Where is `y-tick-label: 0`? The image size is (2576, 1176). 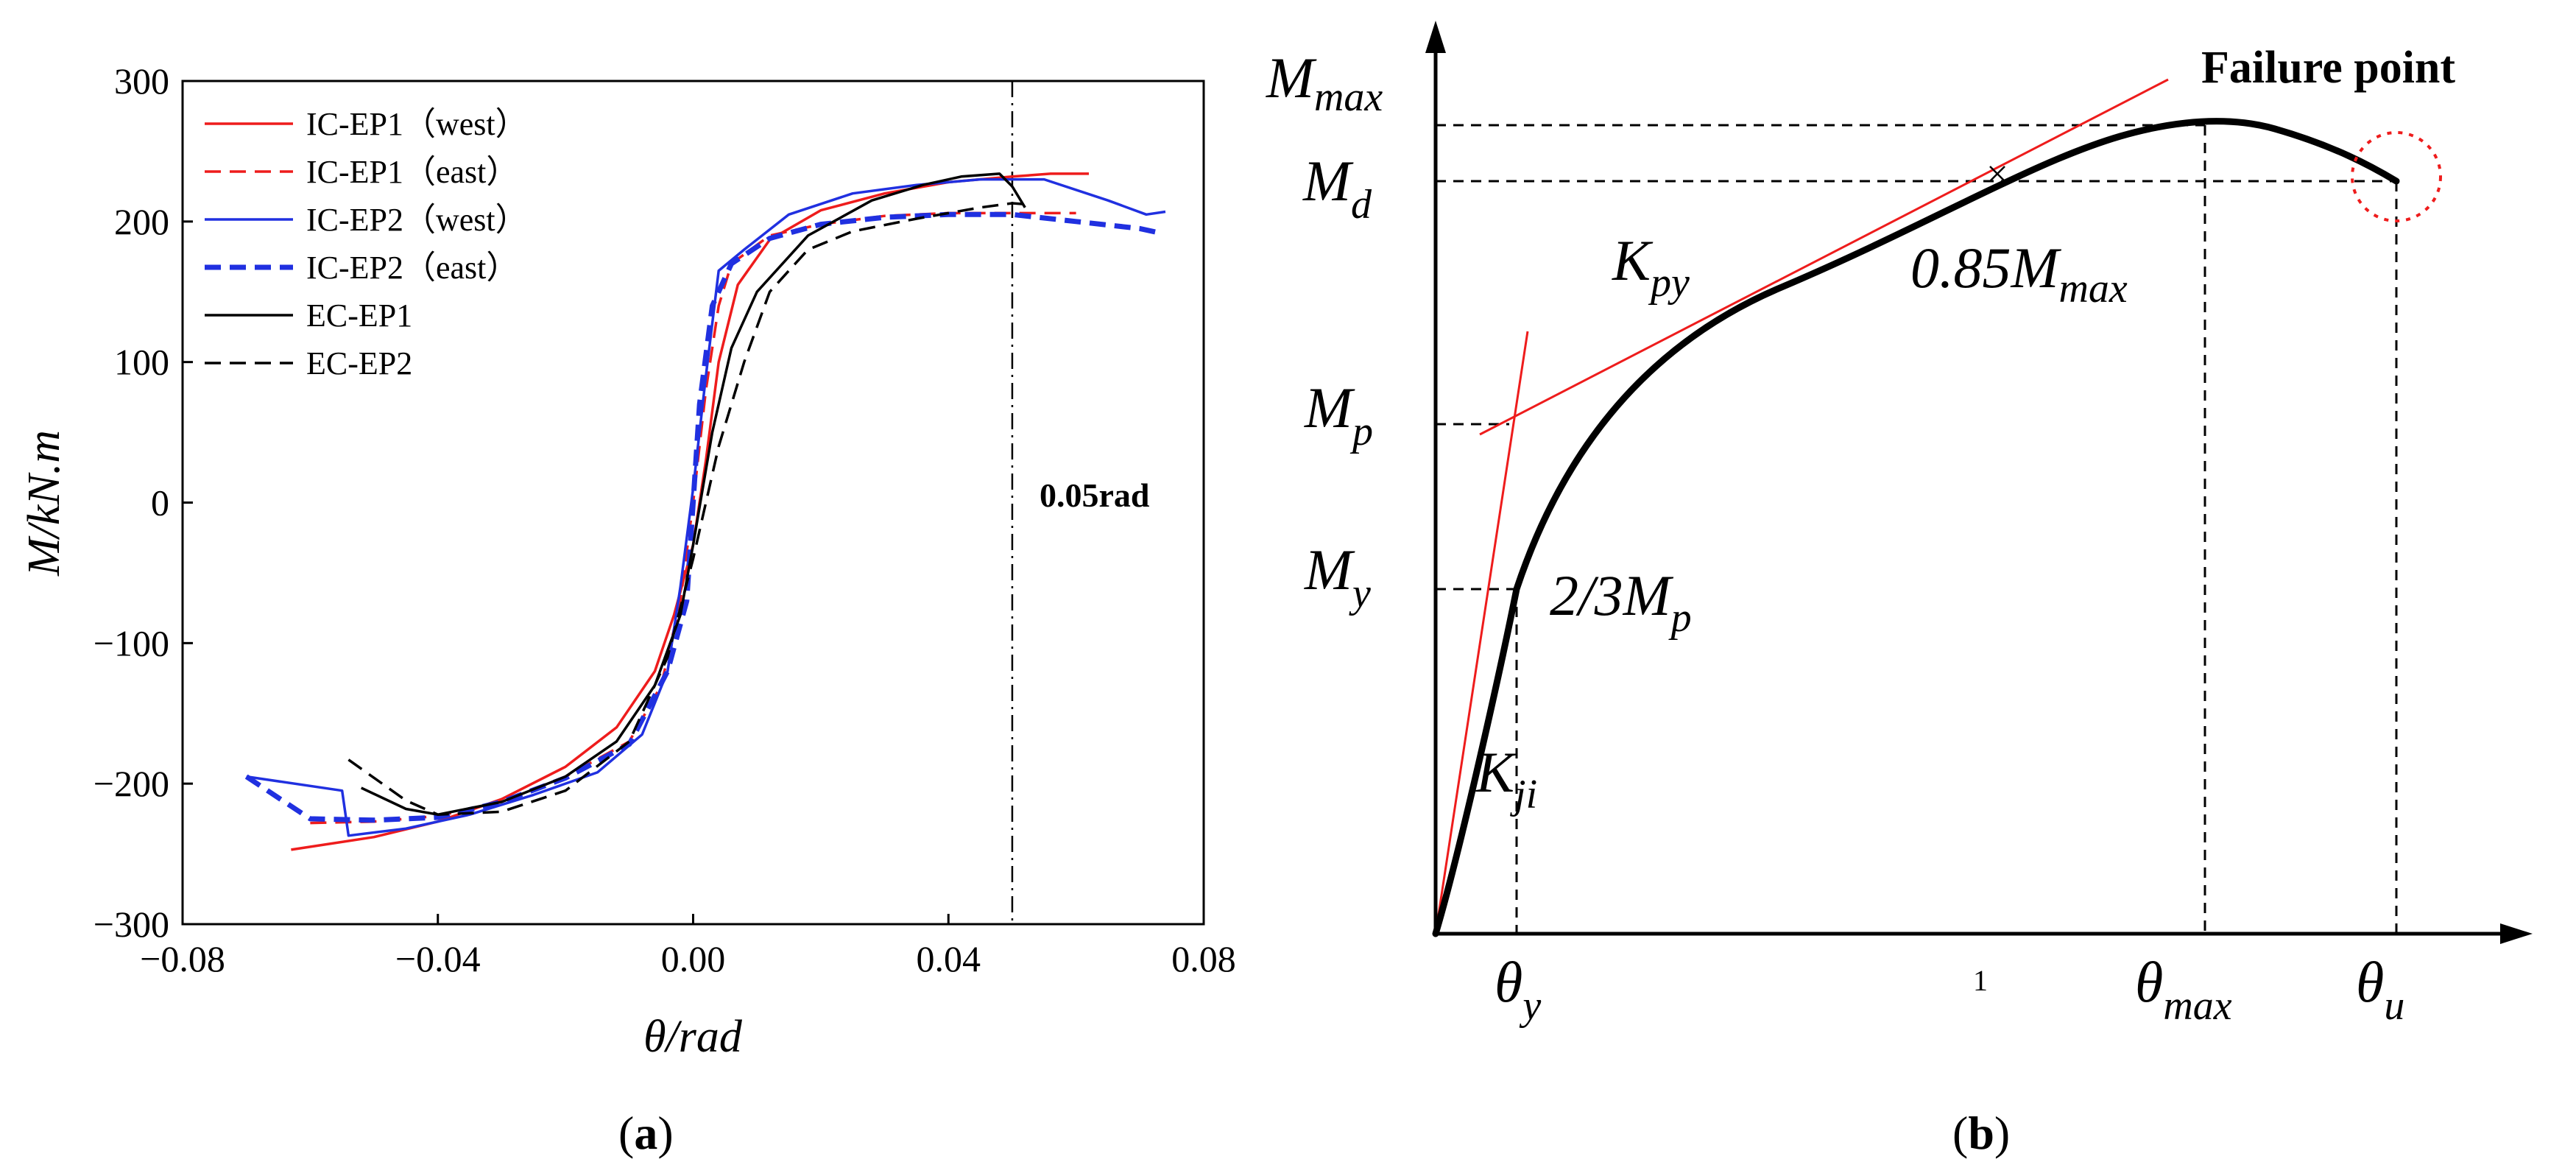
y-tick-label: 0 is located at coordinates (160, 503).